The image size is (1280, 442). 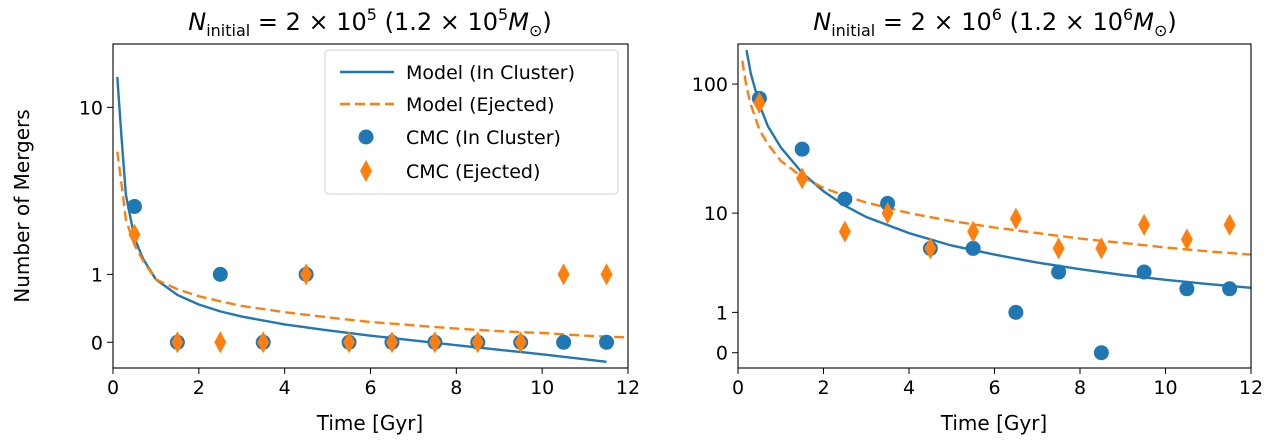 What do you see at coordinates (366, 171) in the screenshot?
I see `legend-swatch-diamond-marker` at bounding box center [366, 171].